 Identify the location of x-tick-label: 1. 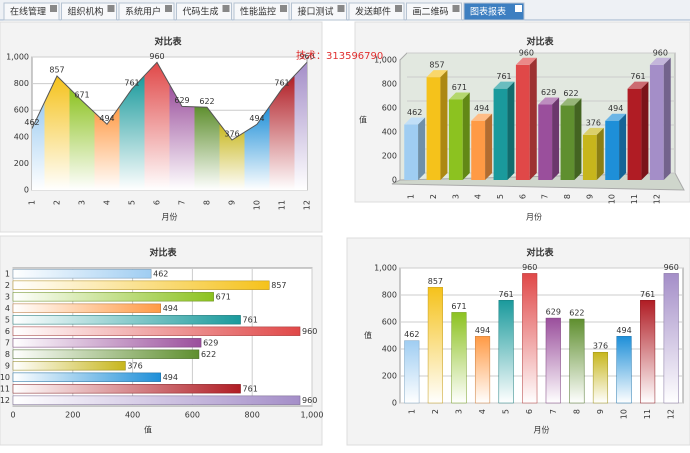
(32, 202).